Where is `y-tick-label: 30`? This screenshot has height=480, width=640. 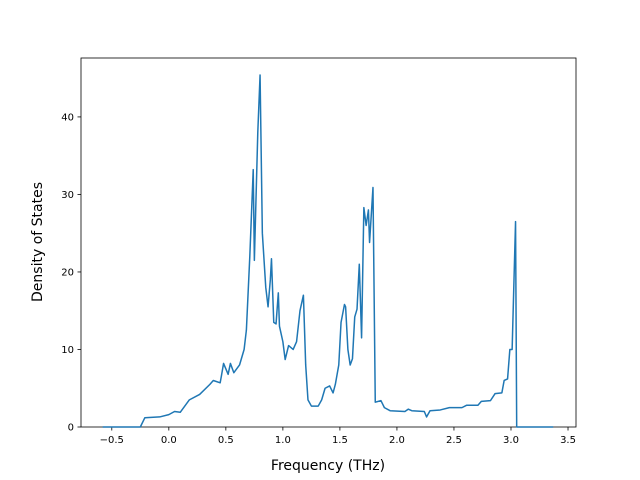 y-tick-label: 30 is located at coordinates (67, 195).